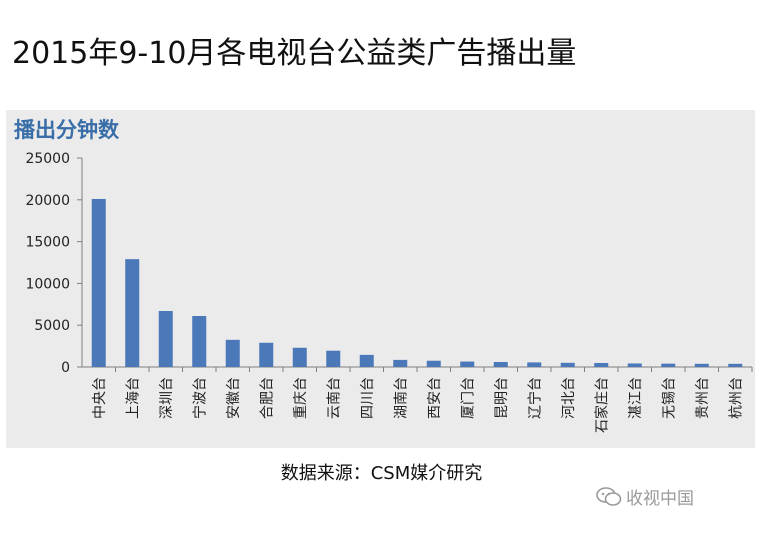 The image size is (763, 537). What do you see at coordinates (381, 473) in the screenshot?
I see `data-source-note: 数据来源：CSM媒介研究` at bounding box center [381, 473].